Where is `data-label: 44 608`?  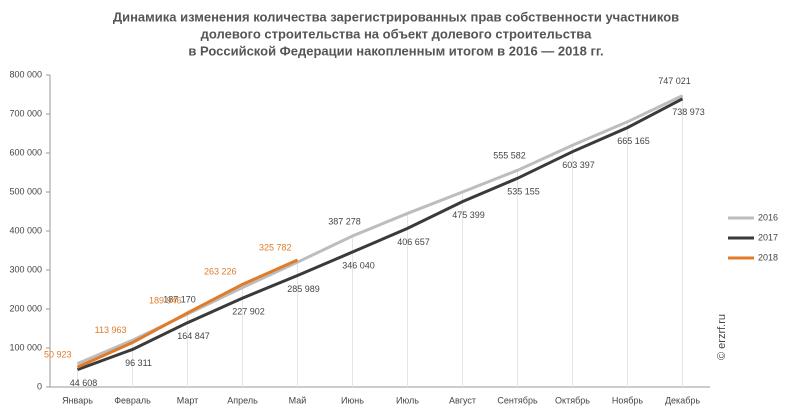 data-label: 44 608 is located at coordinates (84, 383).